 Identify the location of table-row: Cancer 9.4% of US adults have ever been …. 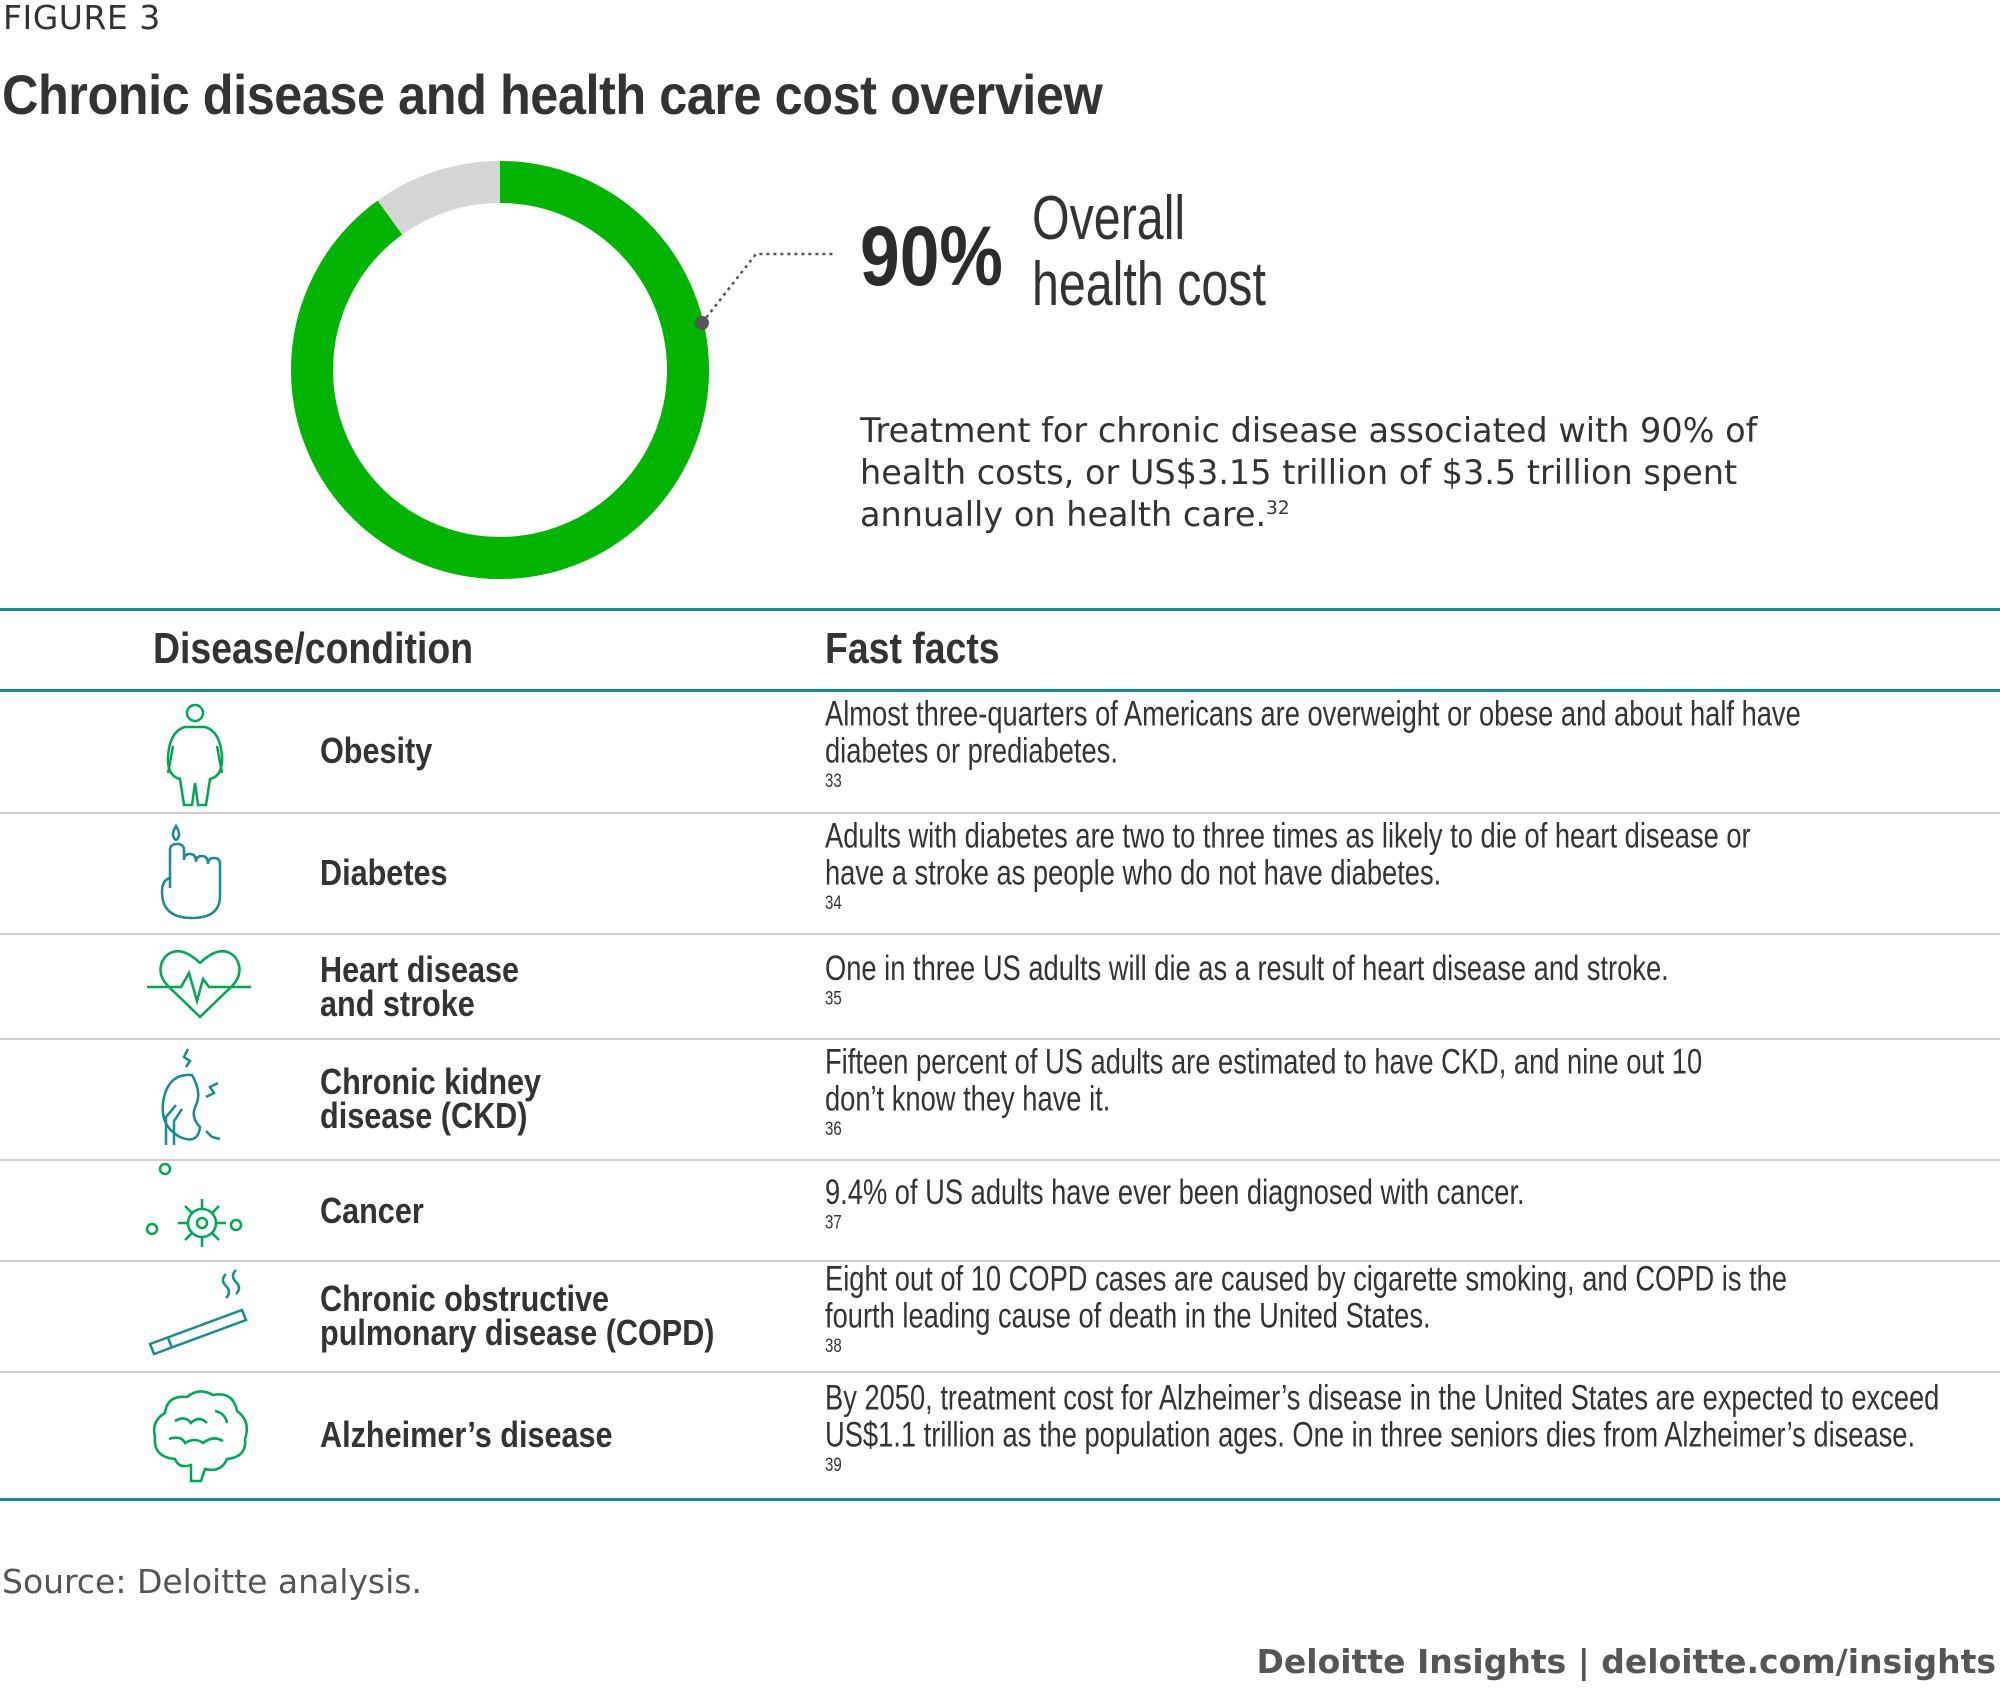
(1000, 1210).